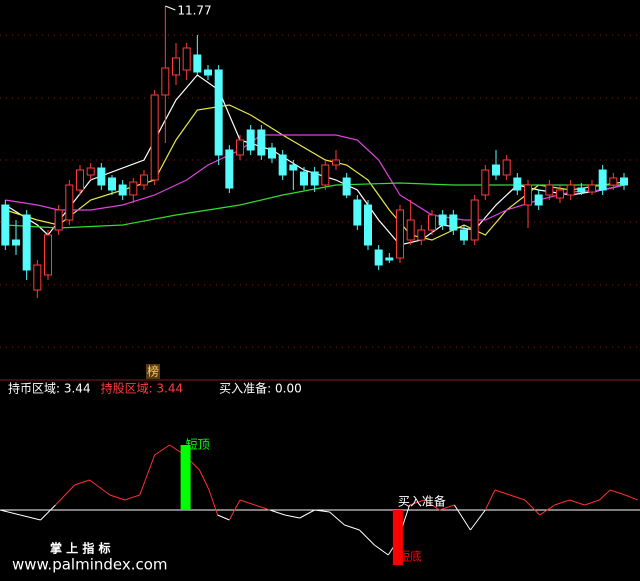 The image size is (640, 581). I want to click on watermark-url: www.palmindex.com, so click(90, 565).